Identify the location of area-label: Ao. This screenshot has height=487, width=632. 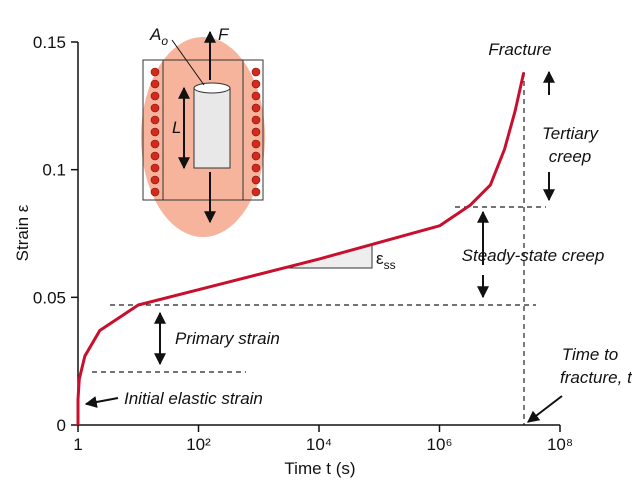
(158, 36).